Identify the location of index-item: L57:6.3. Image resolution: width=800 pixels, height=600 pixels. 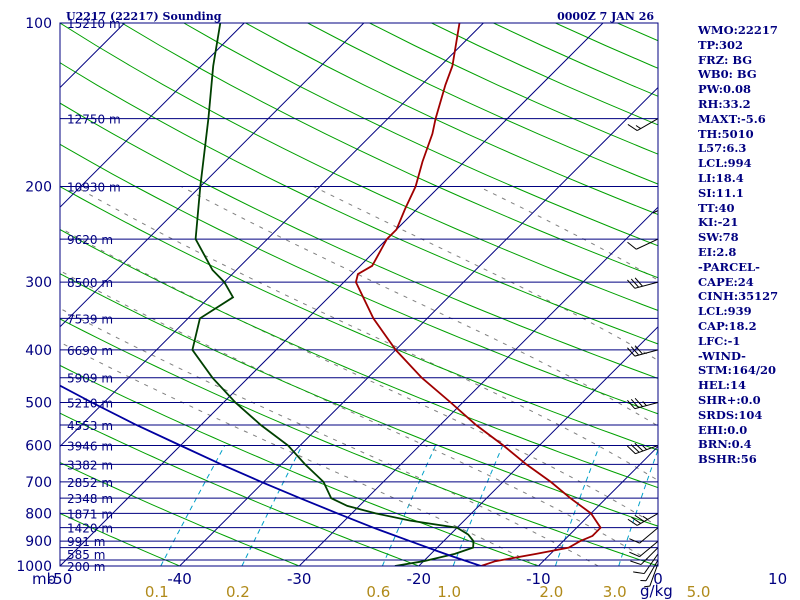
(722, 148).